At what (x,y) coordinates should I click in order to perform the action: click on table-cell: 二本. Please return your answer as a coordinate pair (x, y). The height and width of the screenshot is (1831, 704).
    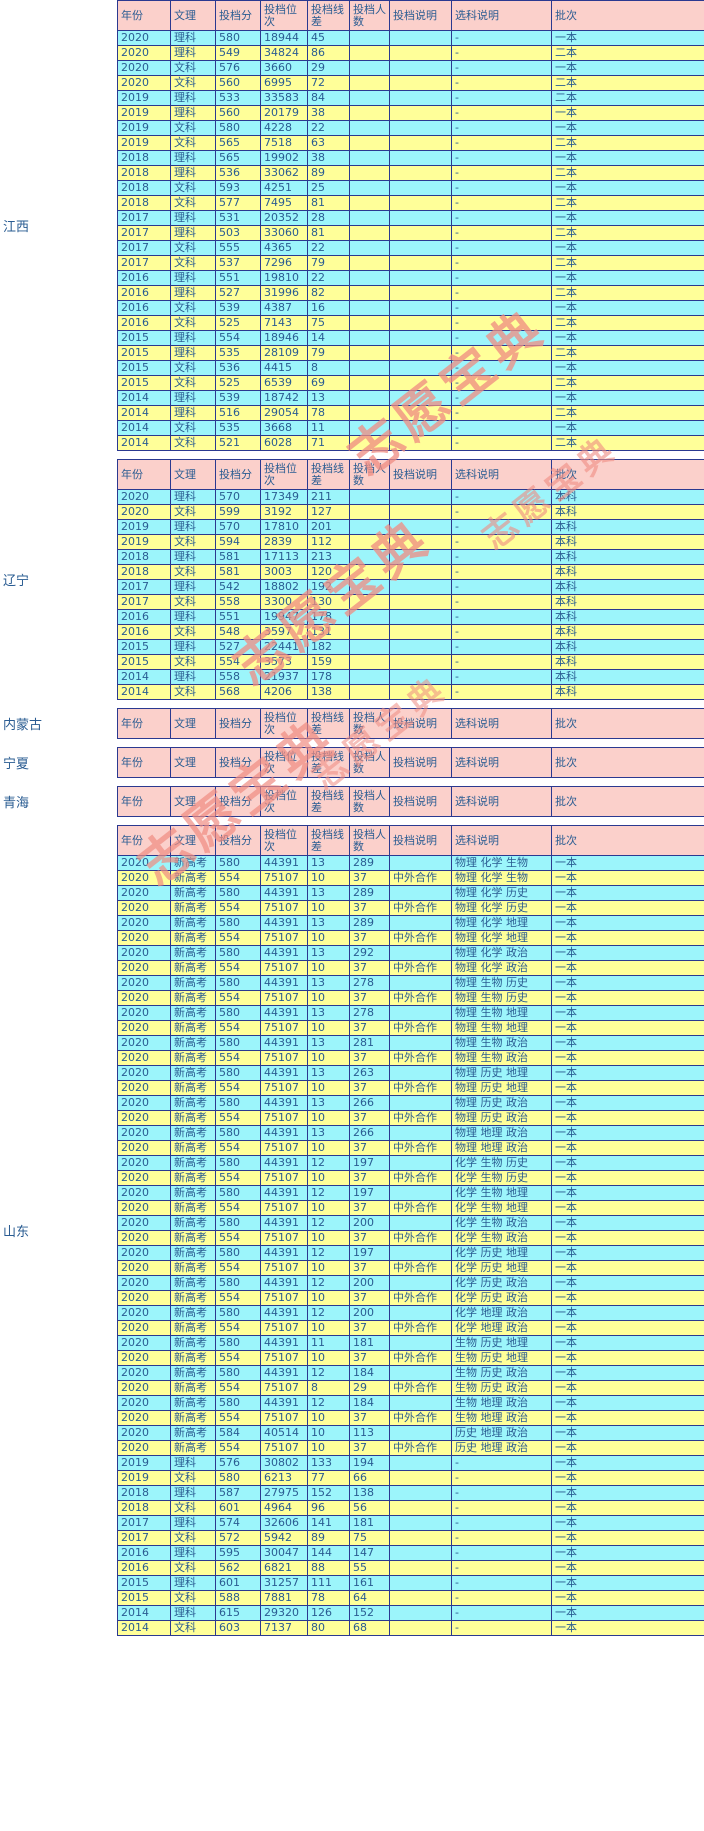
    Looking at the image, I should click on (627, 233).